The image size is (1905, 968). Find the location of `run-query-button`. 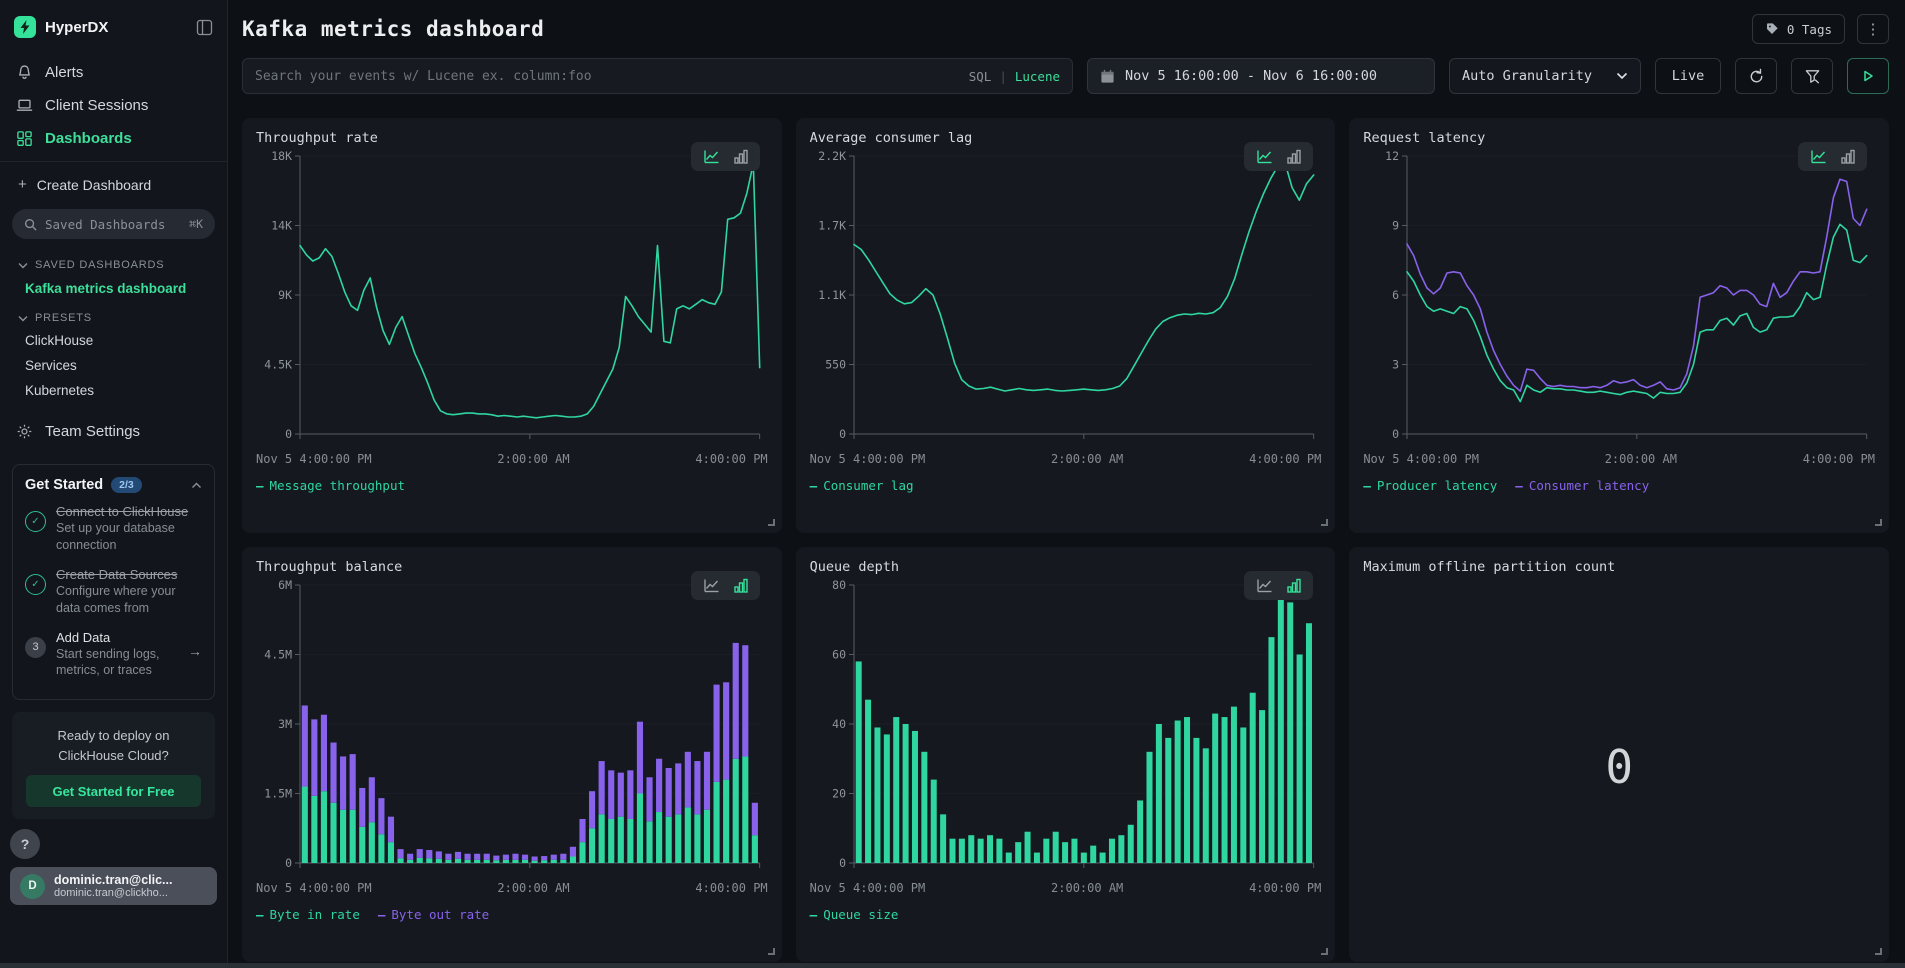

run-query-button is located at coordinates (1868, 76).